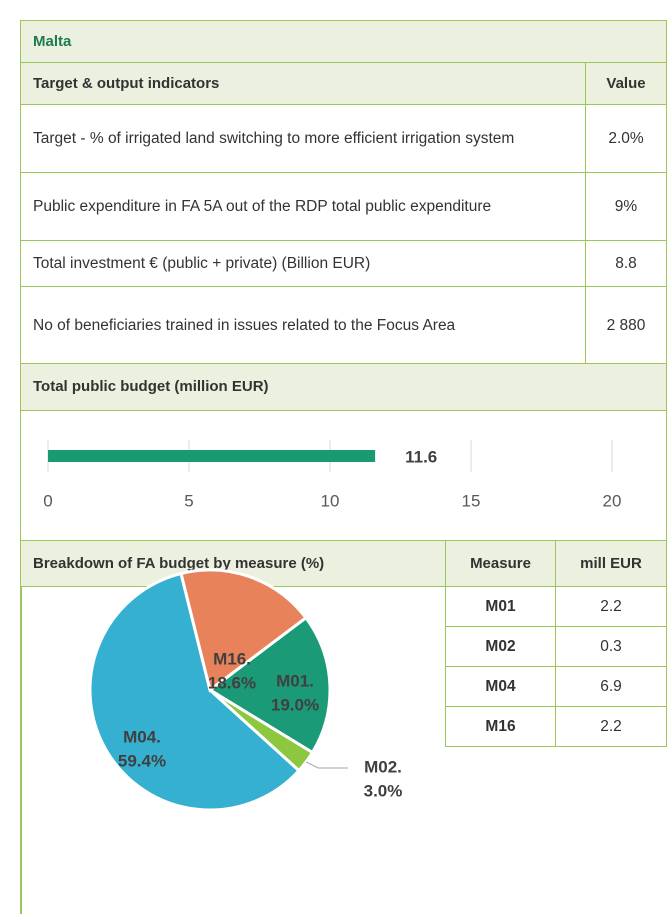 Image resolution: width=667 pixels, height=914 pixels. Describe the element at coordinates (626, 206) in the screenshot. I see `indicator-value-text: 9%` at that location.